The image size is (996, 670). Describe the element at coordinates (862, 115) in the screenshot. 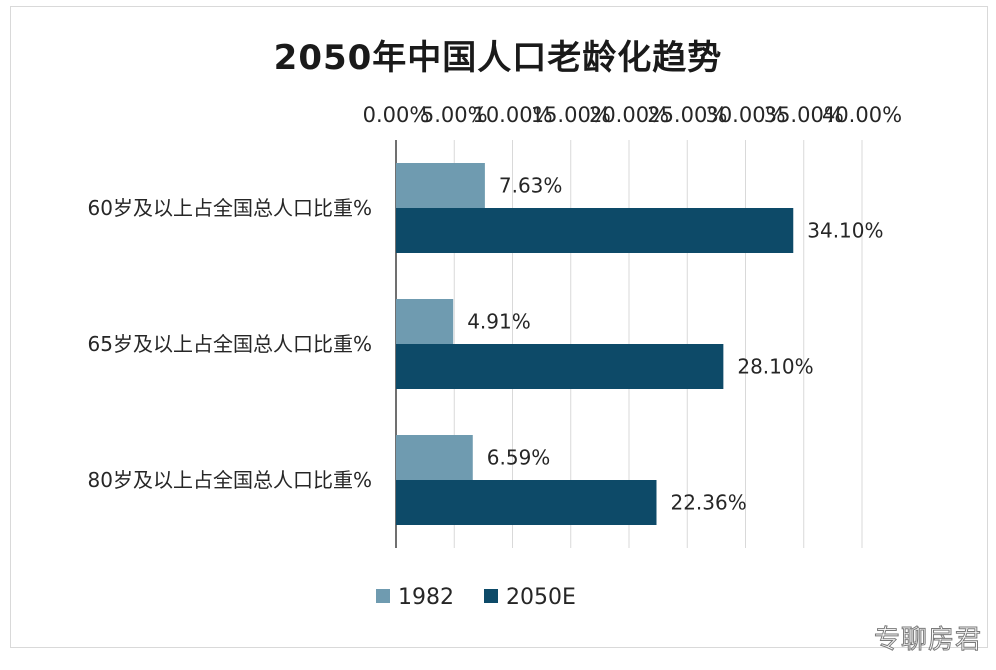

I see `x-tick-label: 40.00%` at that location.